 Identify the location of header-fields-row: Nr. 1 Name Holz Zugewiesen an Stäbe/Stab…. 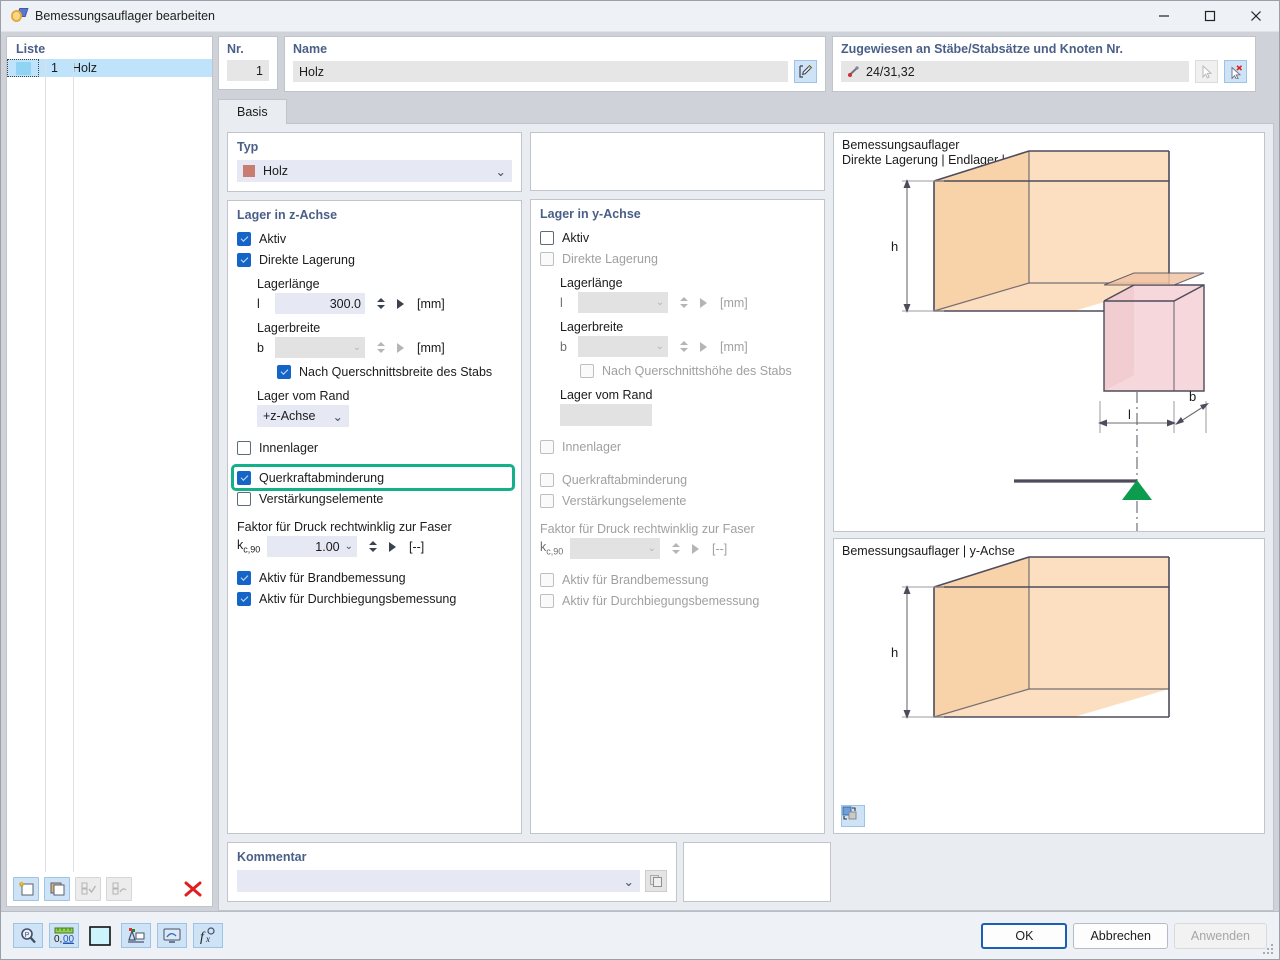
(746, 64).